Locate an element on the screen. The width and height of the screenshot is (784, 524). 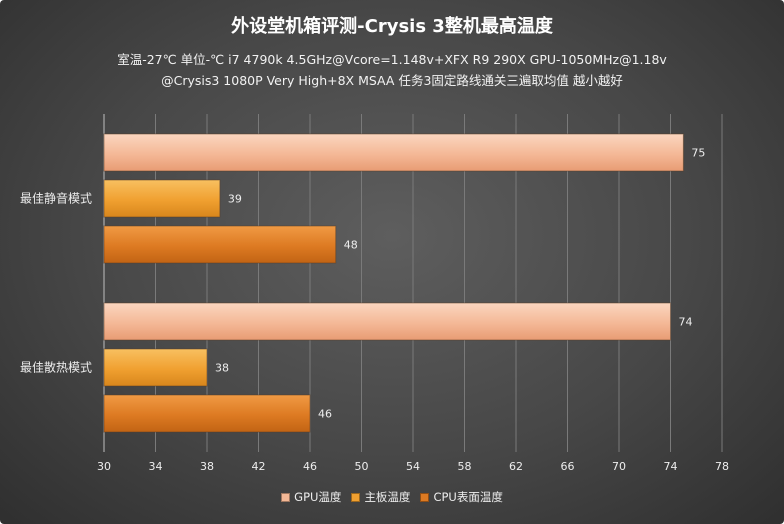
x-tick-label: 66 is located at coordinates (568, 466).